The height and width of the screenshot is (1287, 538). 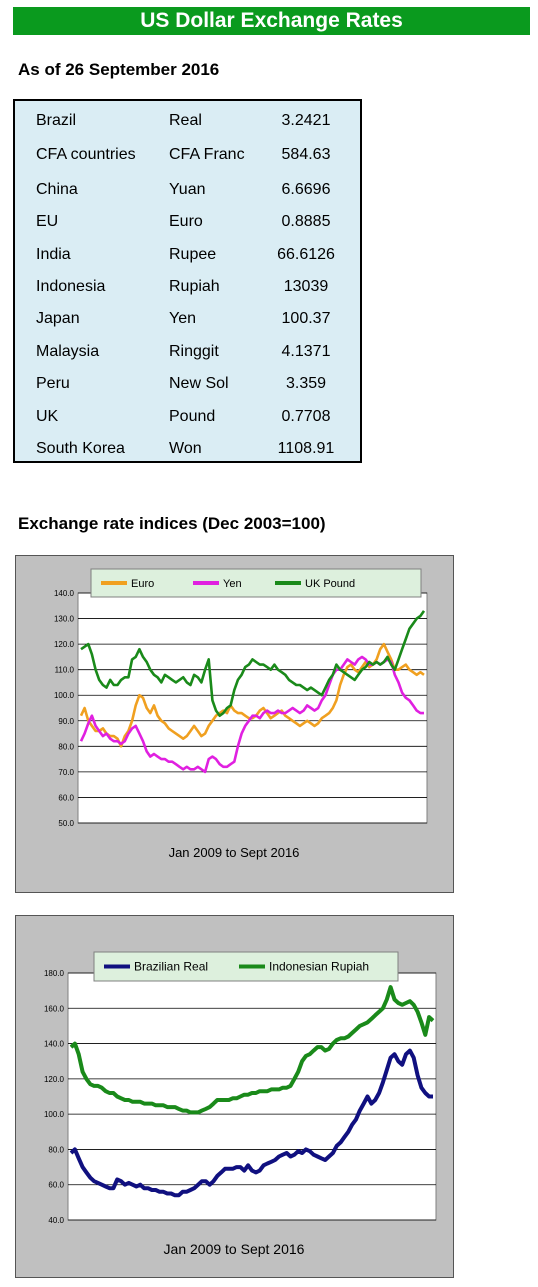 What do you see at coordinates (56, 1220) in the screenshot?
I see `y-tick-label: 40.0` at bounding box center [56, 1220].